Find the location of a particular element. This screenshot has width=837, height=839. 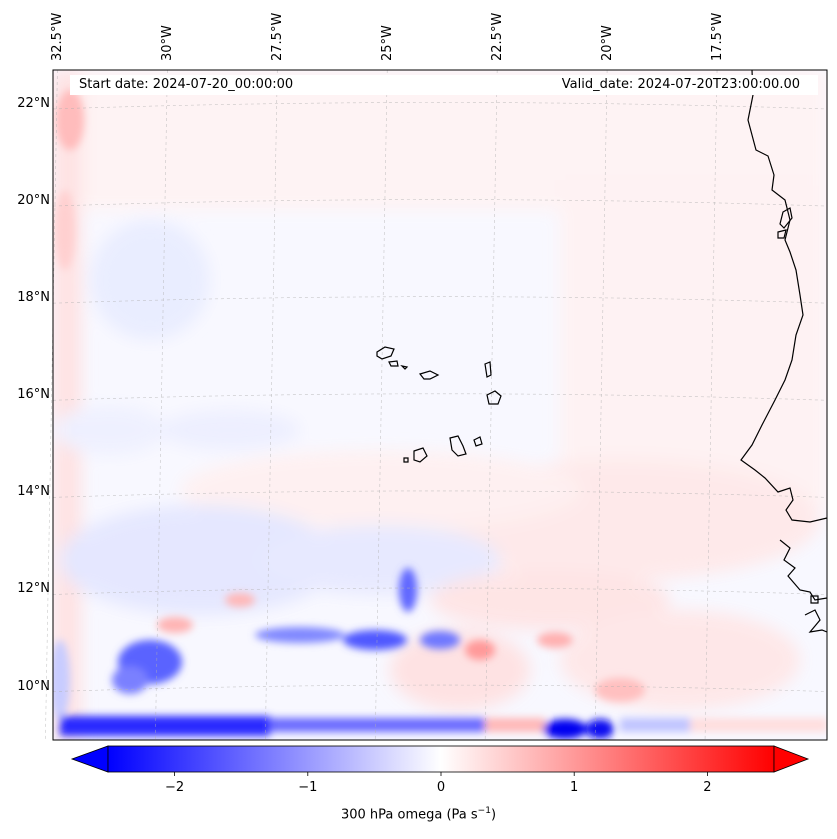

colorbar is located at coordinates (440, 760).